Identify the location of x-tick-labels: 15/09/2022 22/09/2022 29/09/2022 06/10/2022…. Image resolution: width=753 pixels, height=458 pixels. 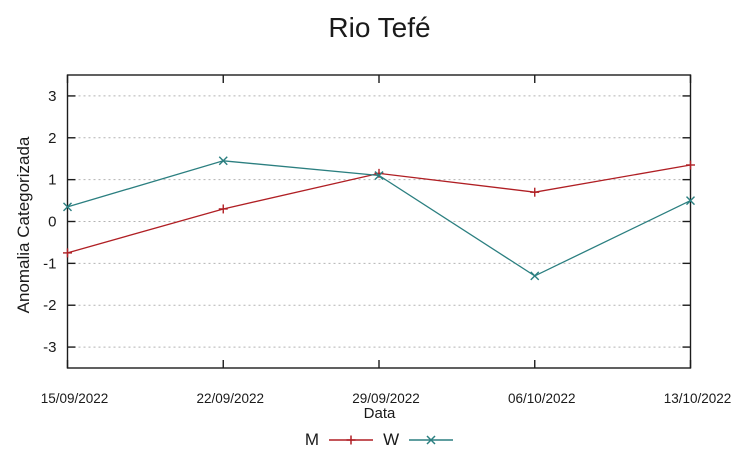
(386, 398).